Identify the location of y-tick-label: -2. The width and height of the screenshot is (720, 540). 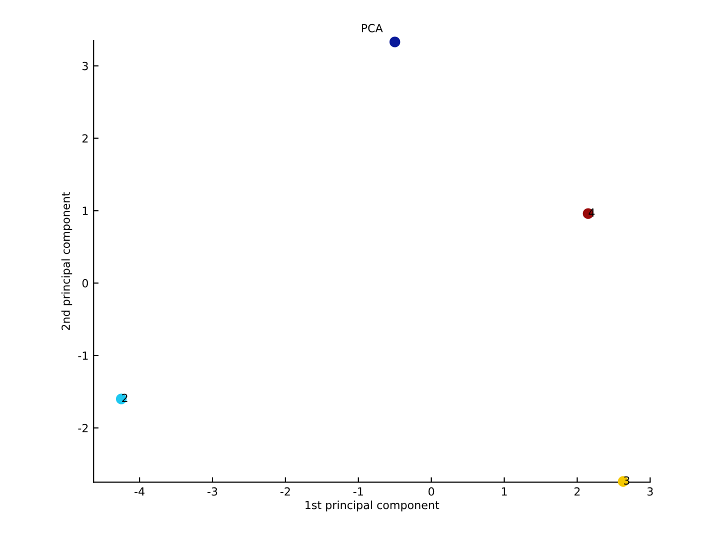
(83, 428).